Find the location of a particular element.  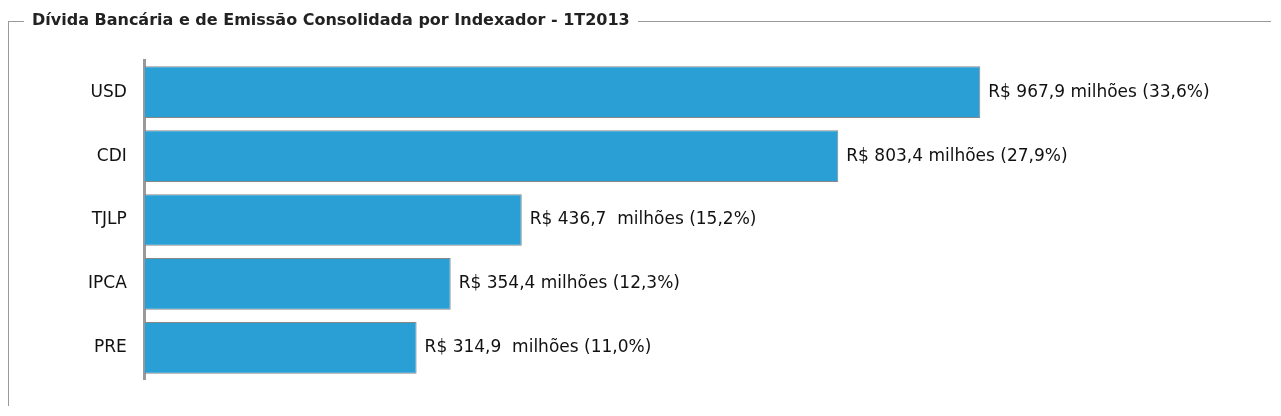

y-tick-label: PRE is located at coordinates (110, 346).